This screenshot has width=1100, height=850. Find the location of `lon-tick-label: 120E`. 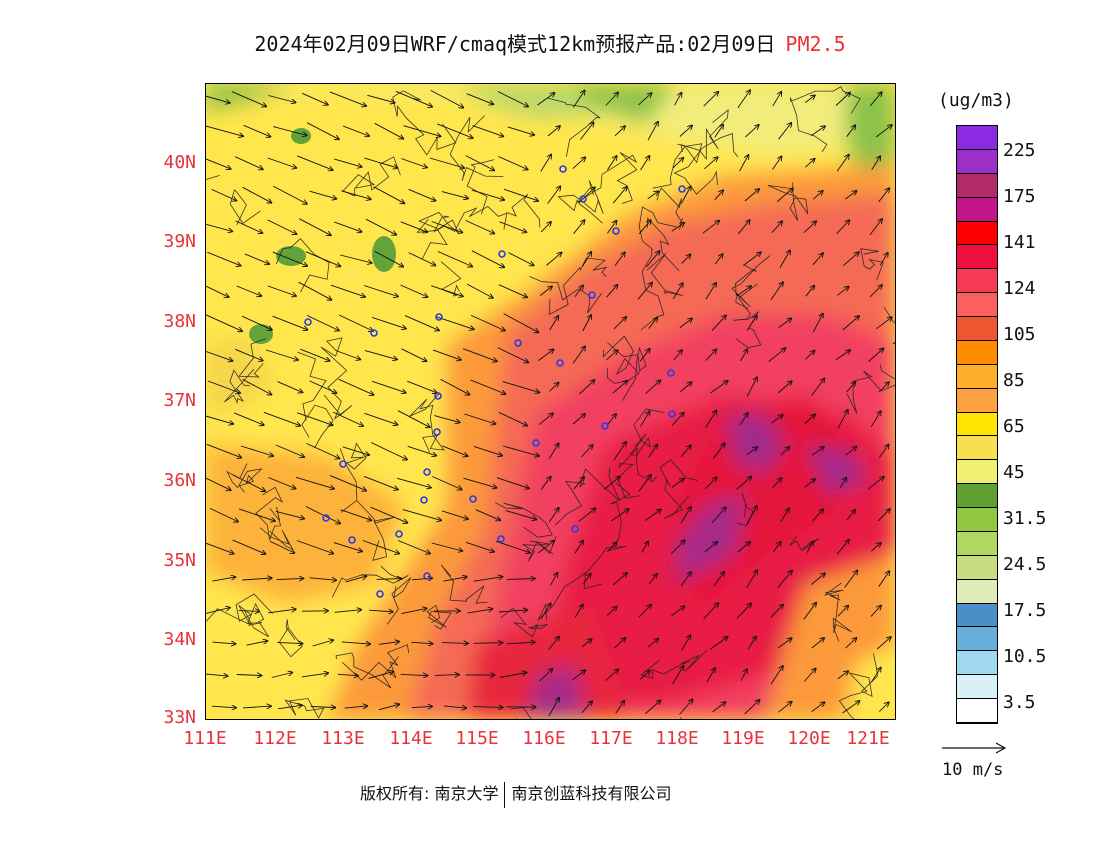

lon-tick-label: 120E is located at coordinates (809, 738).